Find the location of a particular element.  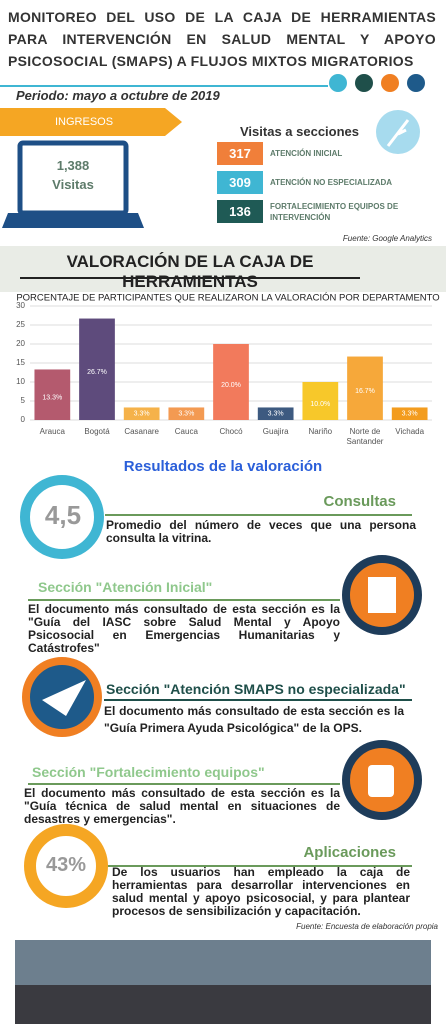

section-heading: Sección "Atención Inicial" is located at coordinates (125, 587).